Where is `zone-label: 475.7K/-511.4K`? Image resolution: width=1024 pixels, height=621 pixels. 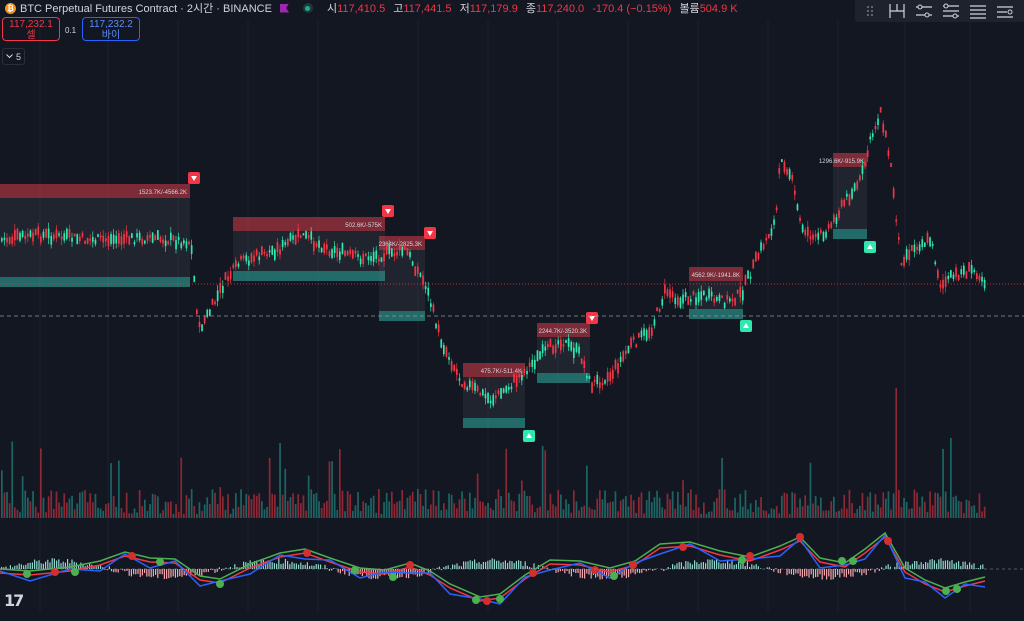 zone-label: 475.7K/-511.4K is located at coordinates (501, 372).